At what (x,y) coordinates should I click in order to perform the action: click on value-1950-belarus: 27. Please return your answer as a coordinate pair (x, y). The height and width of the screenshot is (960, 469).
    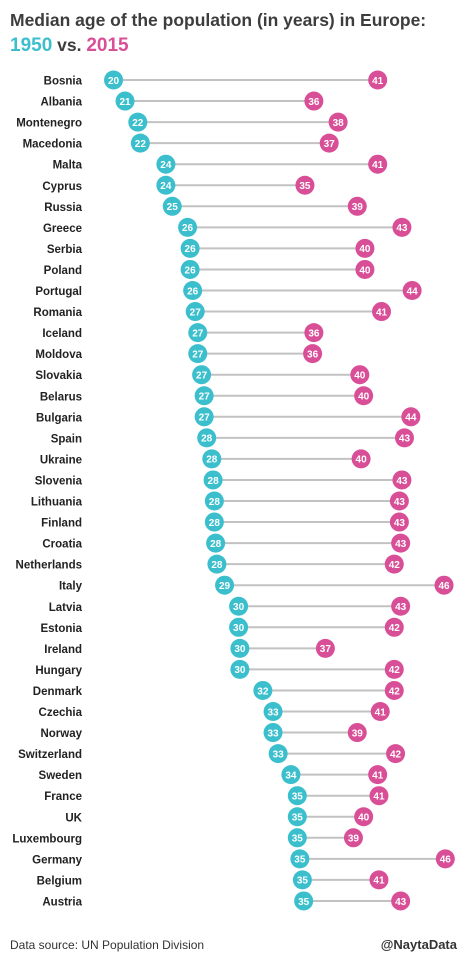
    Looking at the image, I should click on (205, 397).